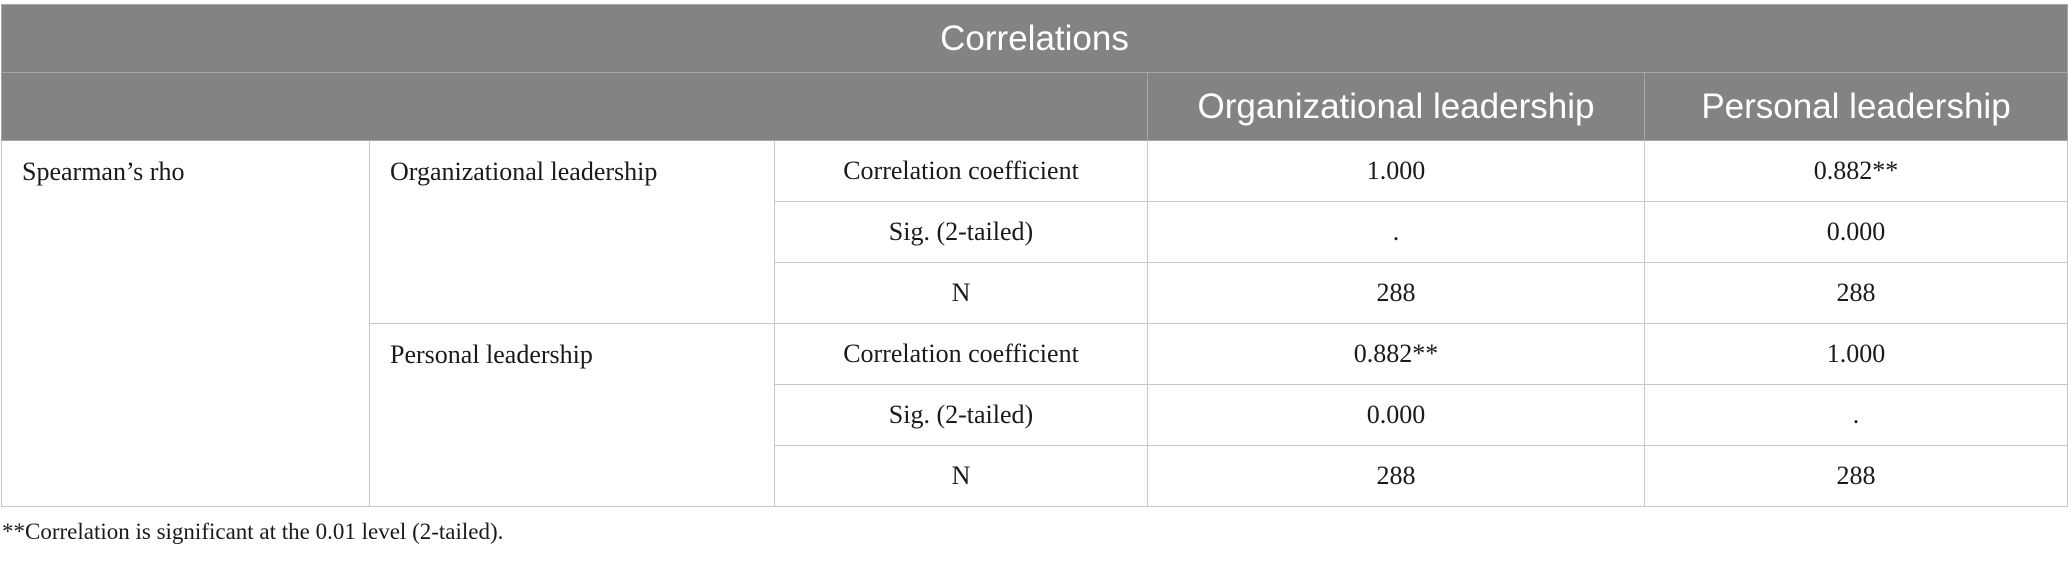 This screenshot has width=2068, height=565. Describe the element at coordinates (572, 232) in the screenshot. I see `variable-cell-organizational: Organizational leadership` at that location.